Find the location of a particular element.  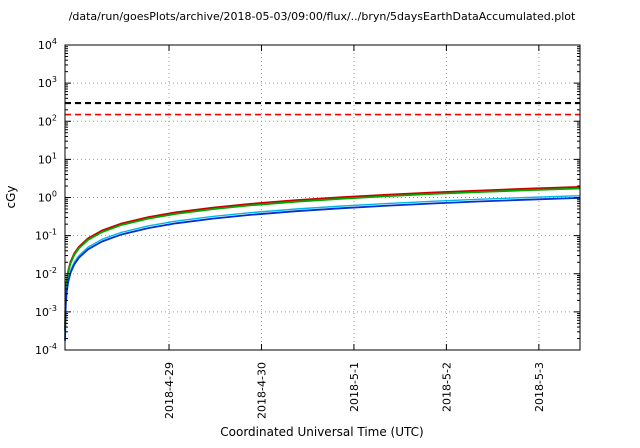

y-tick-label: 10³ is located at coordinates (47, 82).